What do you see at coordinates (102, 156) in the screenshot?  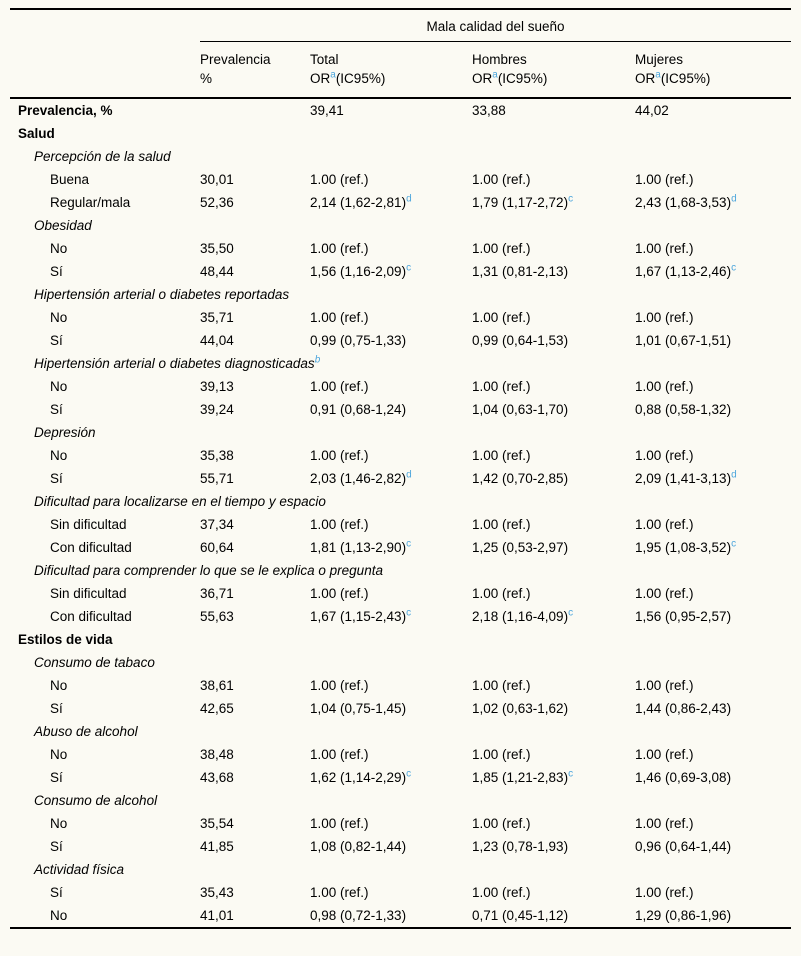 I see `row-label: Percepción de la salud` at bounding box center [102, 156].